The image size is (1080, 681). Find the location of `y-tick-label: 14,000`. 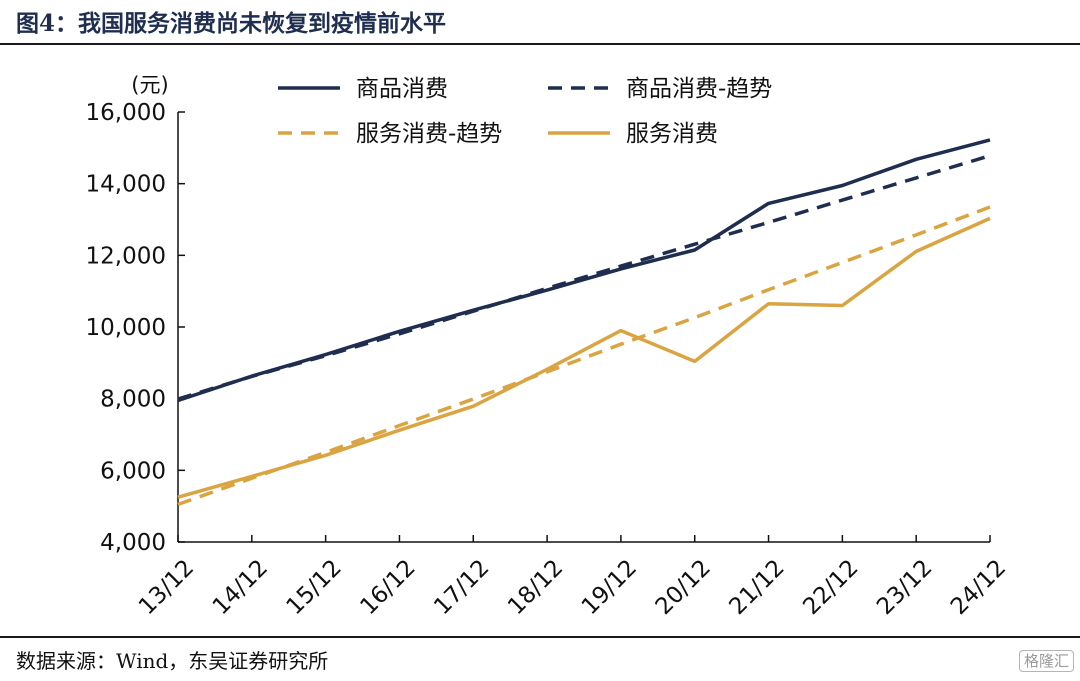

y-tick-label: 14,000 is located at coordinates (126, 185).